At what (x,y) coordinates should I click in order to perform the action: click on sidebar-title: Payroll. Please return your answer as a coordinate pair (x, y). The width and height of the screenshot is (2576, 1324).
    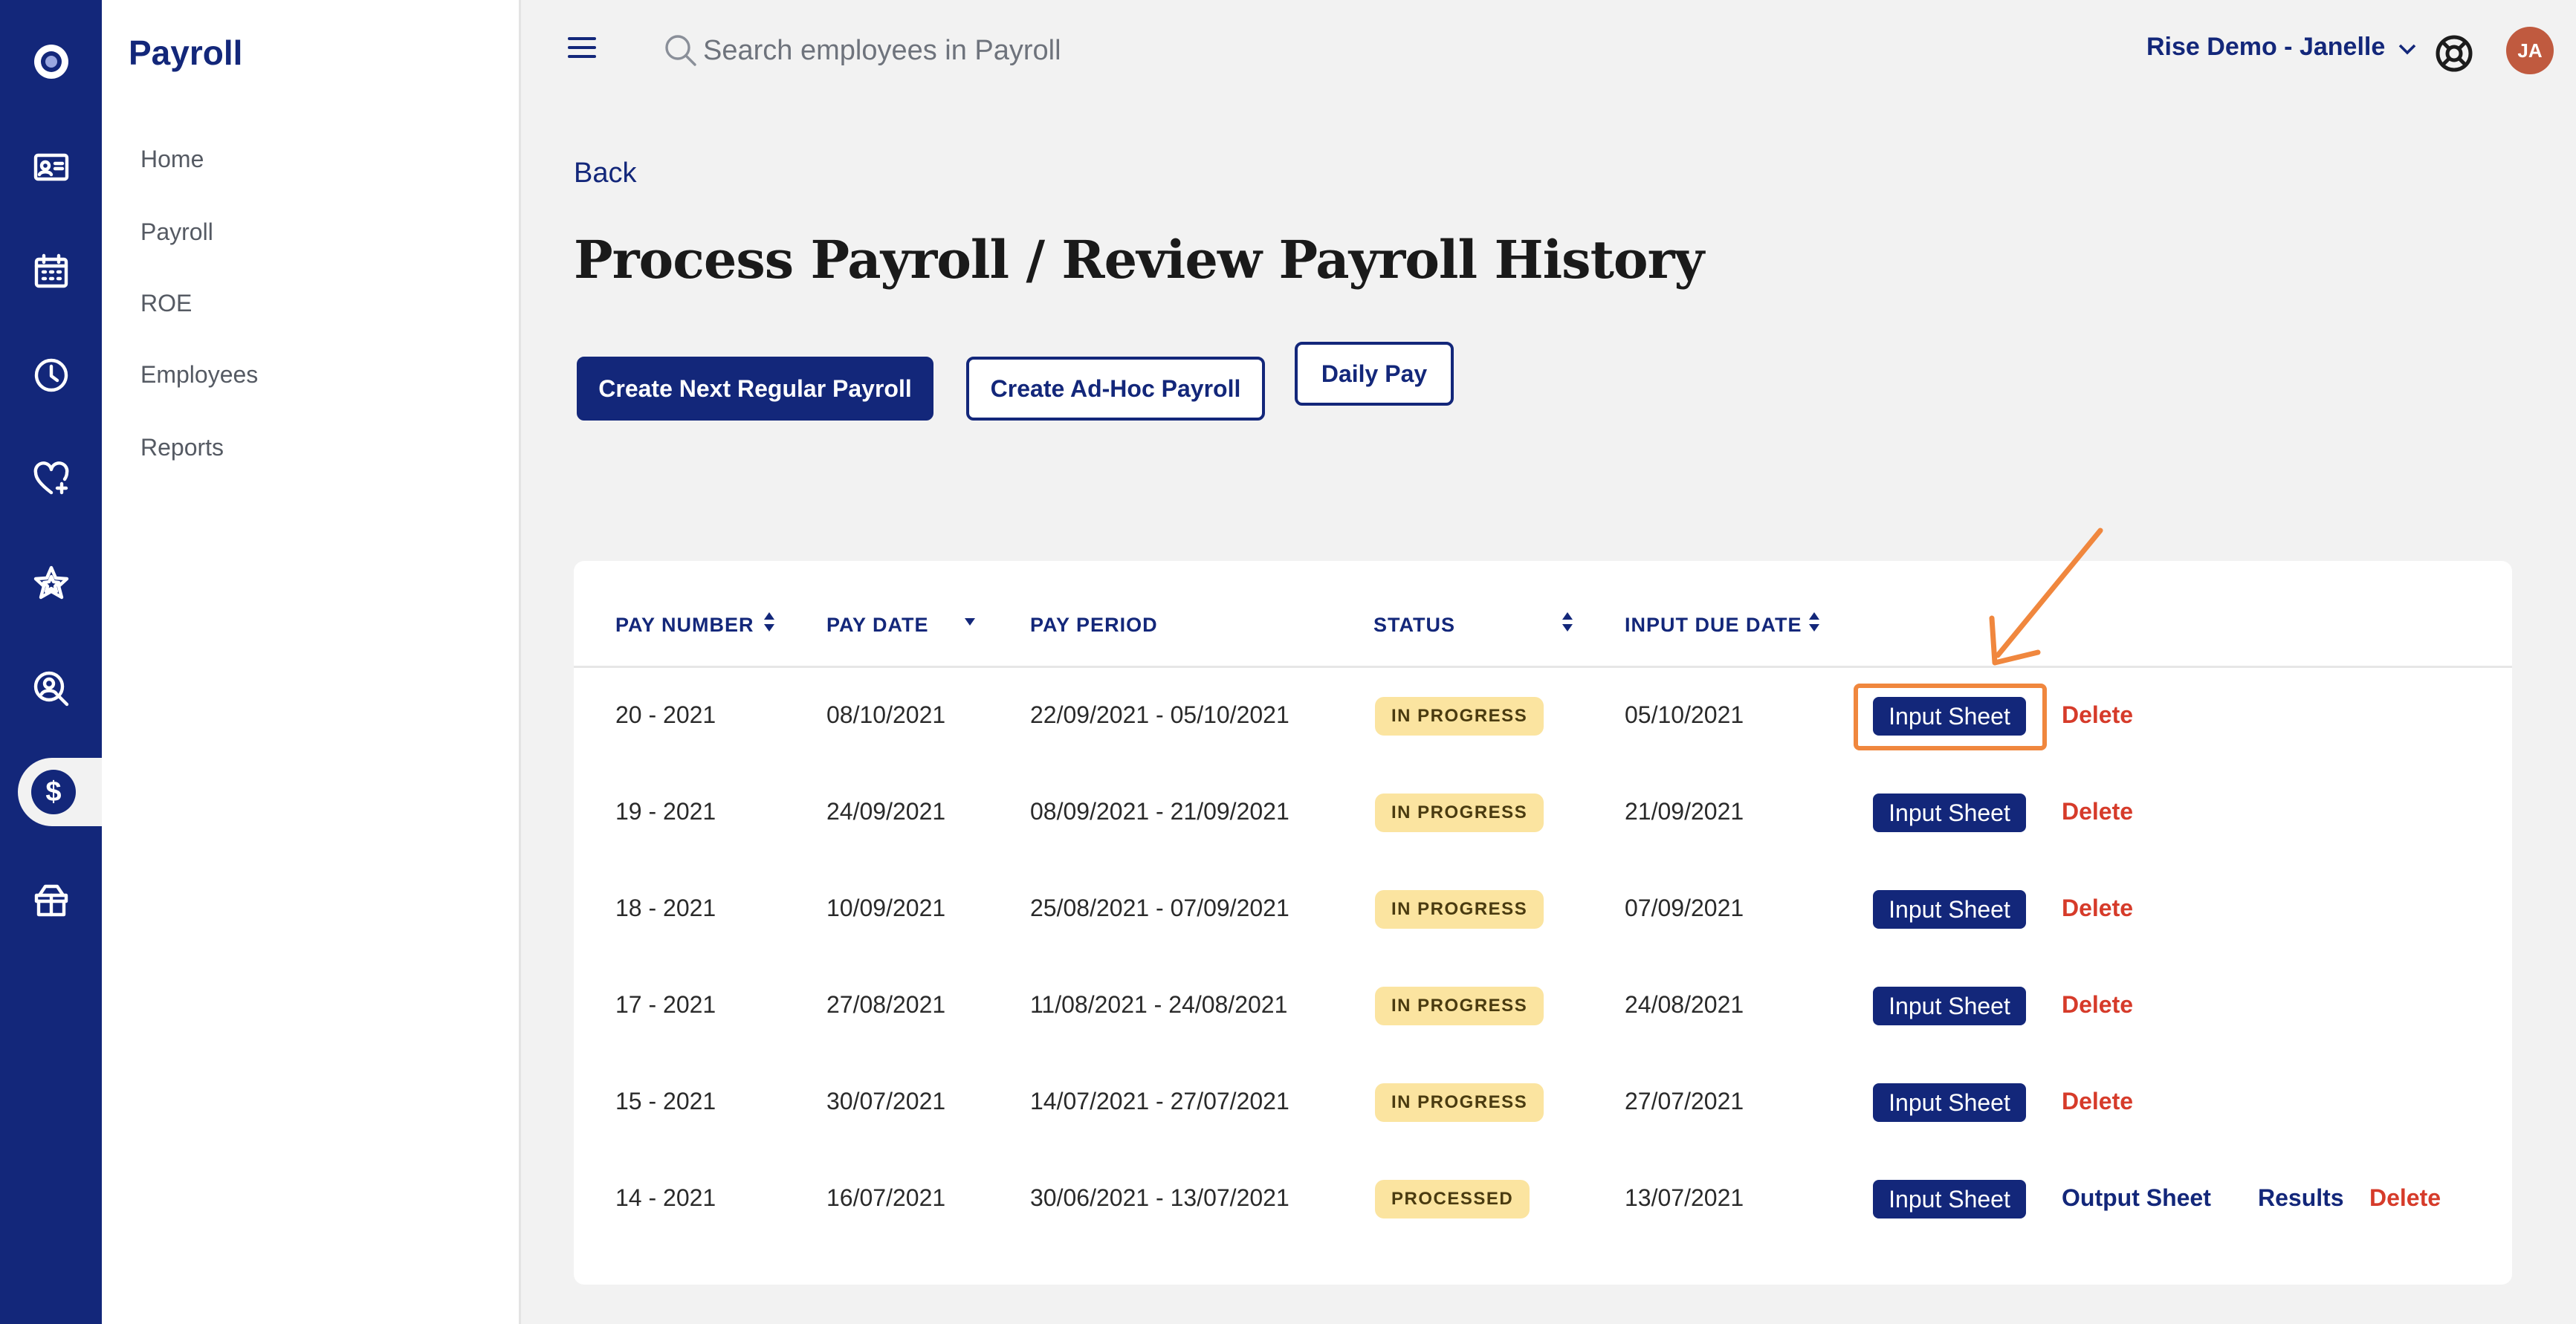
    Looking at the image, I should click on (186, 52).